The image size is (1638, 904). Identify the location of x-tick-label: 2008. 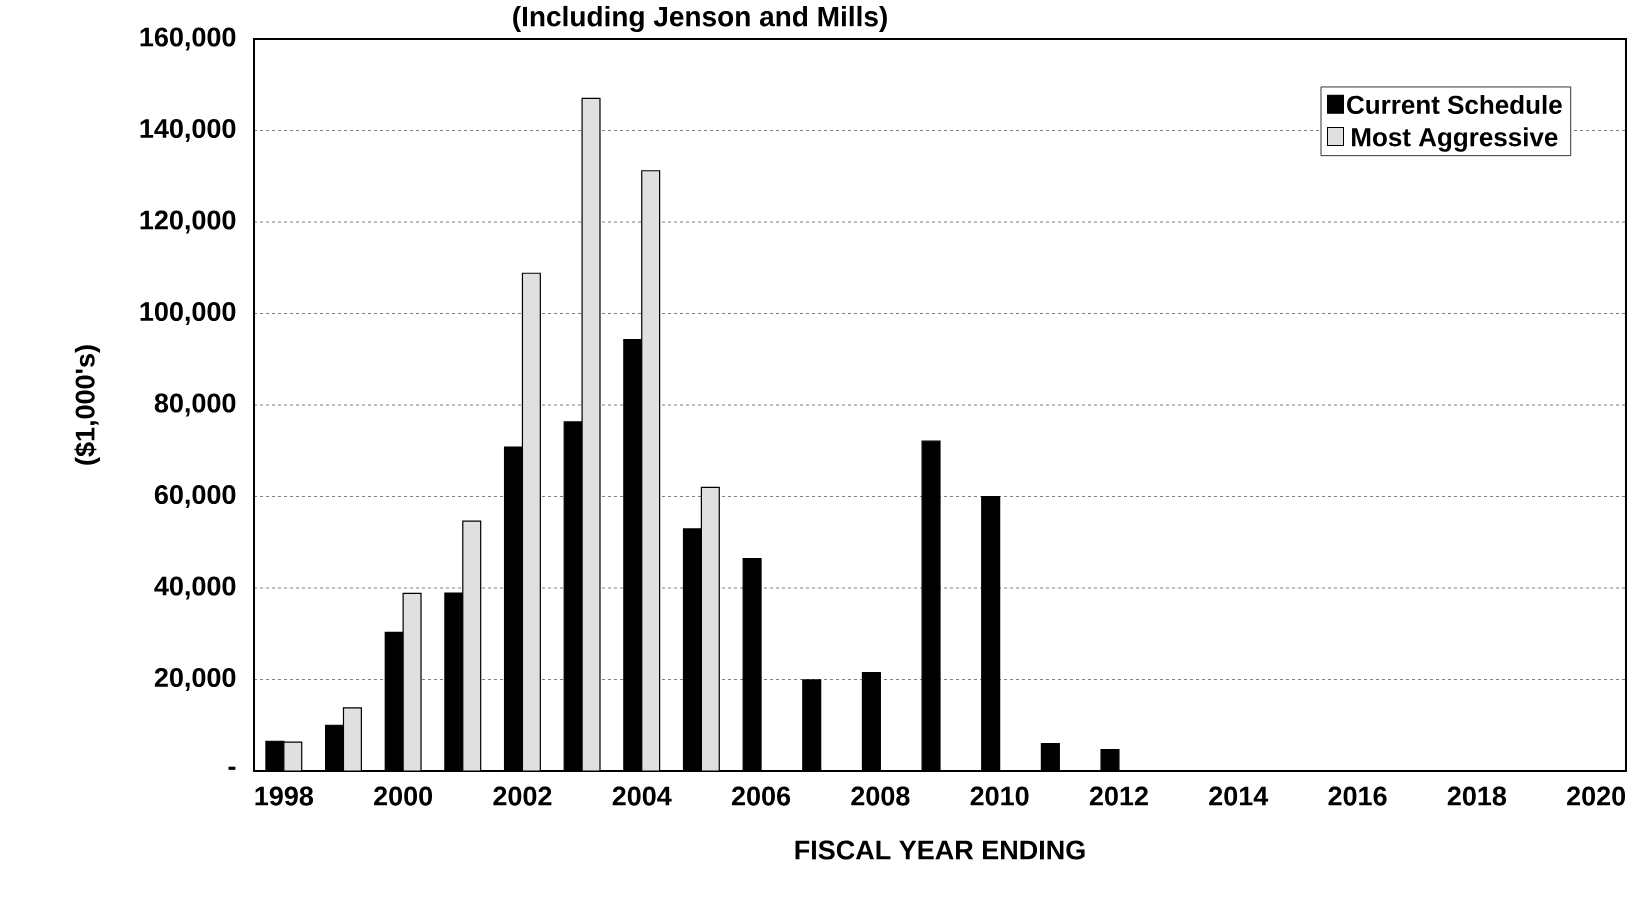
(880, 796).